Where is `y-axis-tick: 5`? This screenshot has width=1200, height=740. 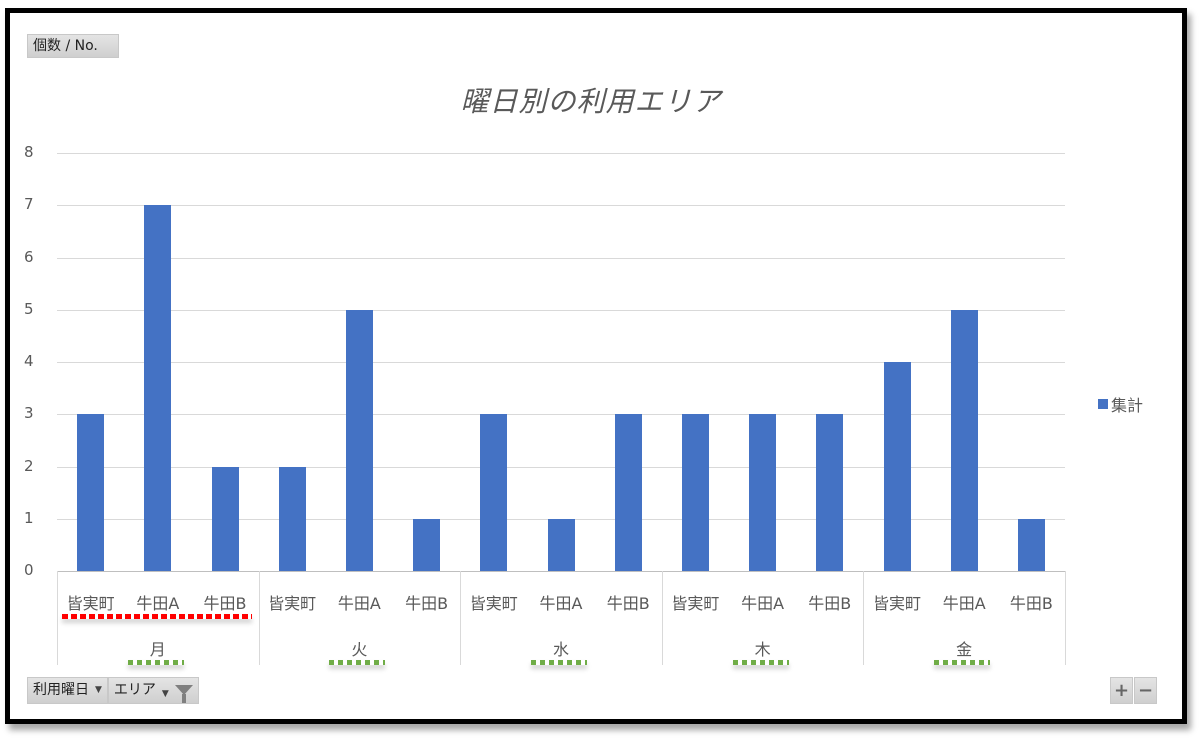
y-axis-tick: 5 is located at coordinates (29, 308).